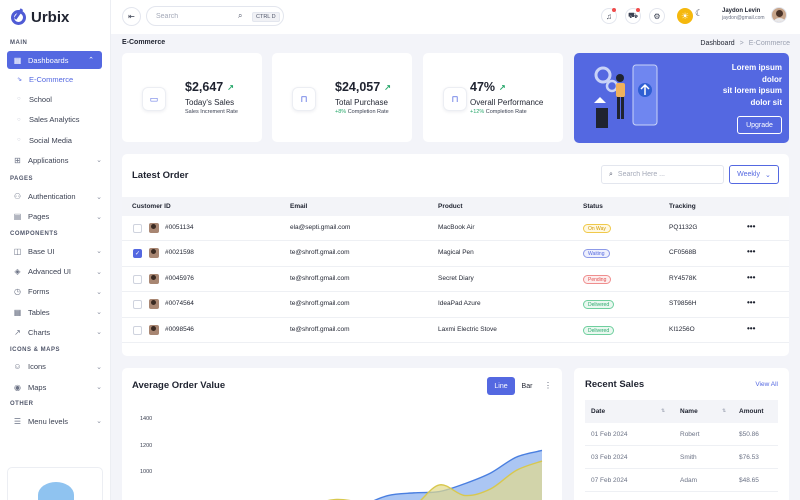 This screenshot has width=800, height=500. I want to click on breadcrumb-root: Dashboard, so click(717, 43).